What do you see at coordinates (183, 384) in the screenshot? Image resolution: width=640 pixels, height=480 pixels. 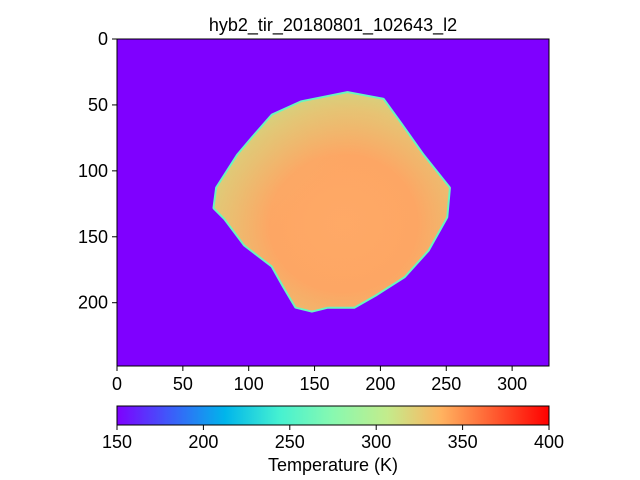 I see `x-tick-label: 50` at bounding box center [183, 384].